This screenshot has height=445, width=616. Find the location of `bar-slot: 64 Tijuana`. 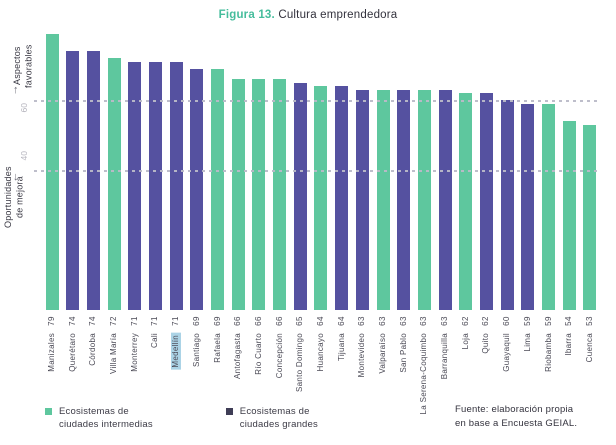

bar-slot: 64 Tijuana is located at coordinates (342, 195).